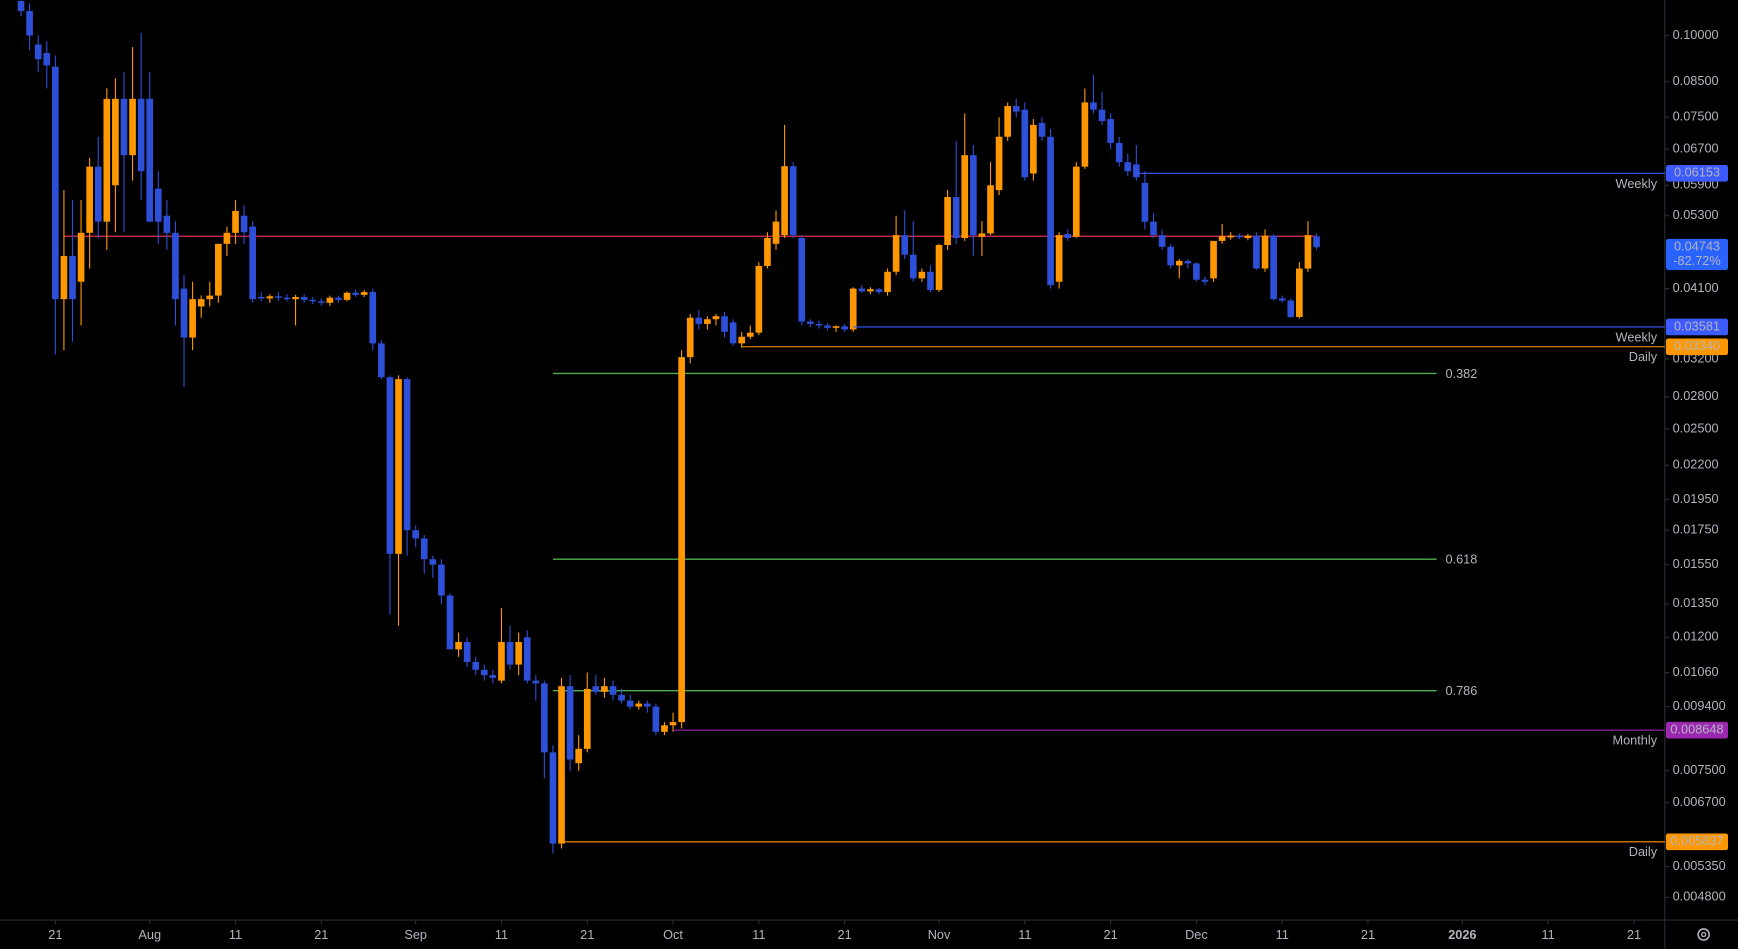 Image resolution: width=1738 pixels, height=949 pixels. What do you see at coordinates (1696, 563) in the screenshot?
I see `y-tick-label: 0.01550` at bounding box center [1696, 563].